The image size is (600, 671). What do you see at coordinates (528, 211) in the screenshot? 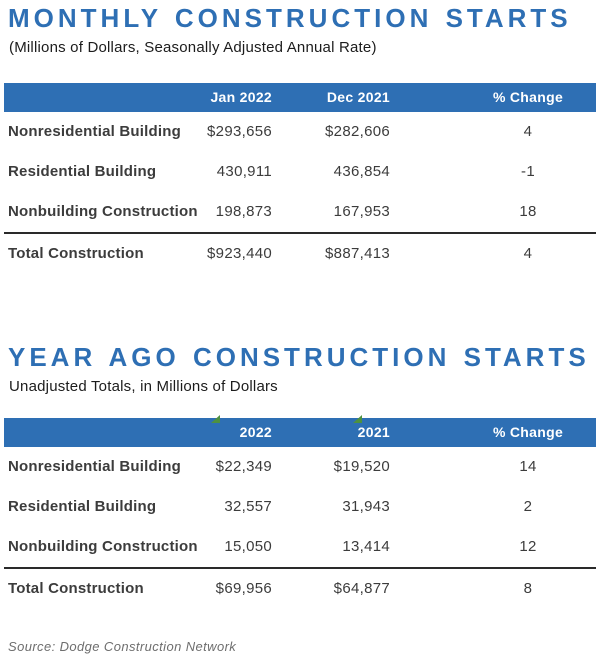
I see `value-pct-change: 18` at bounding box center [528, 211].